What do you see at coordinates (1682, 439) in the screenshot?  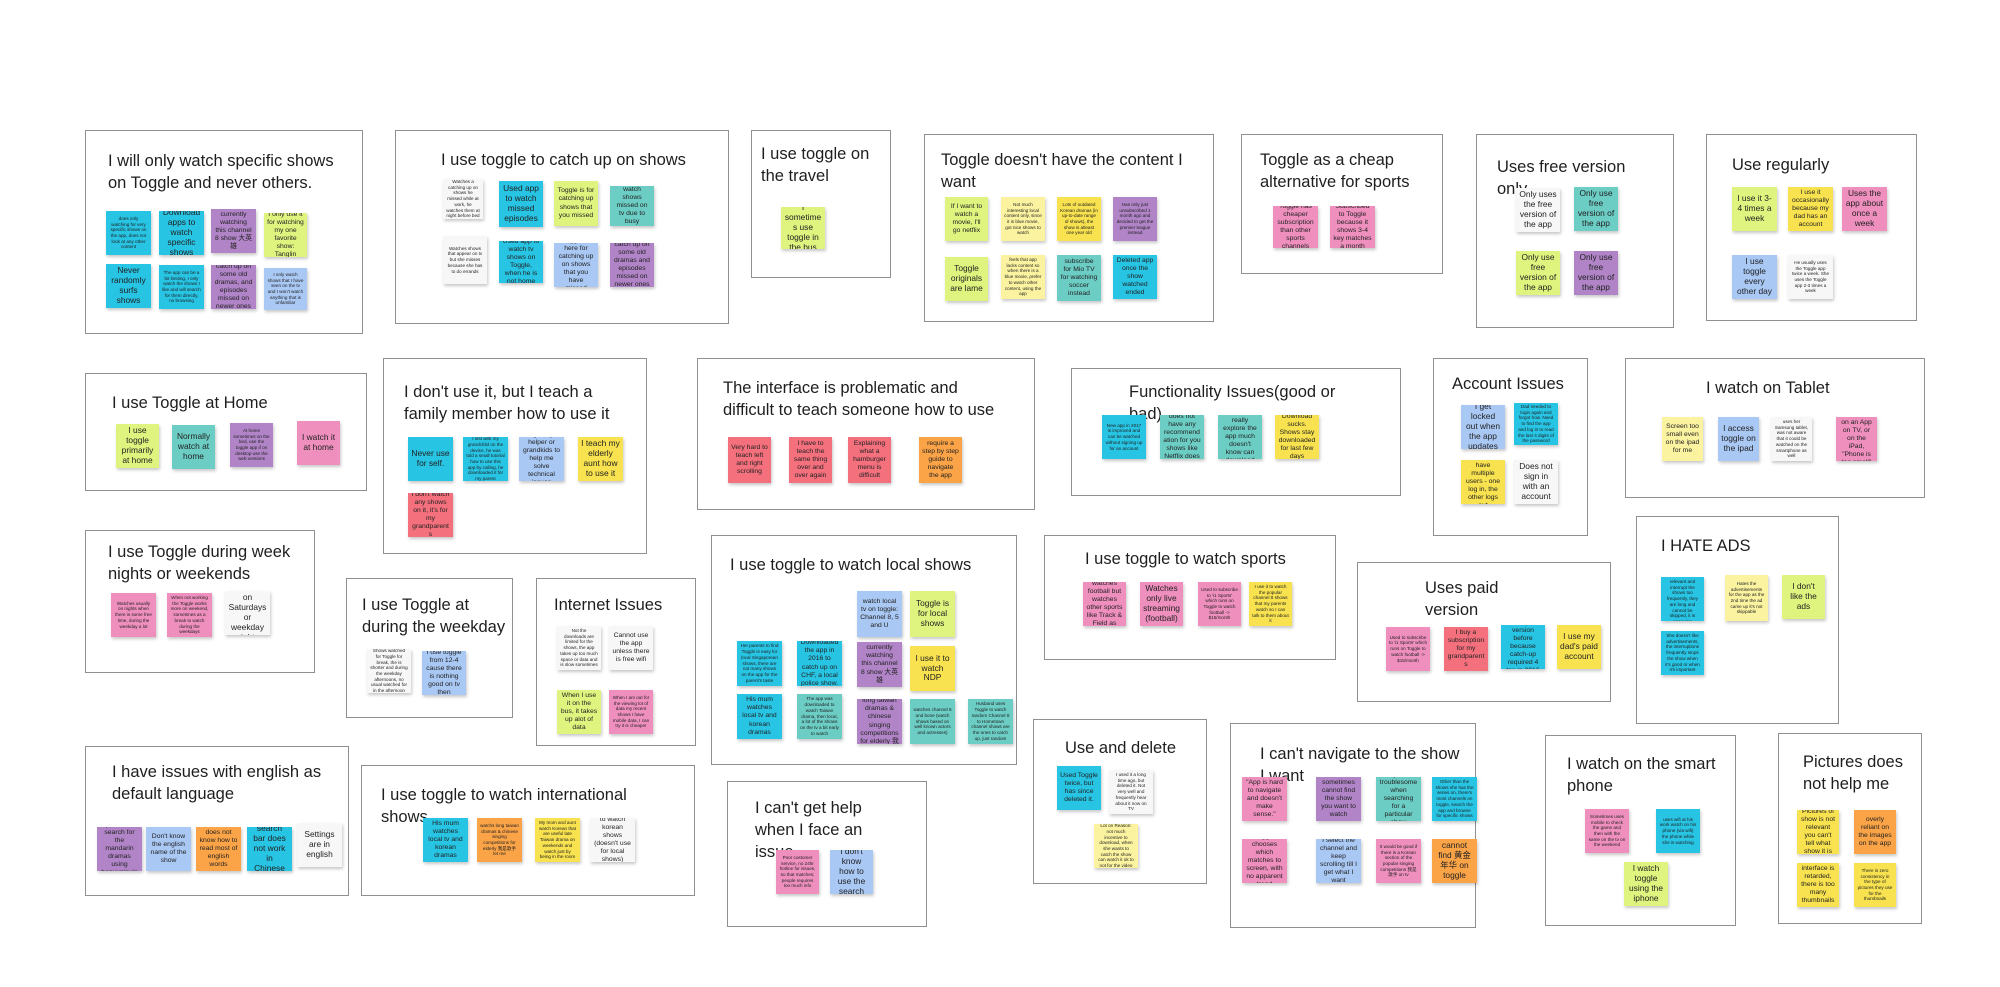 I see `sticky-note: Screen too small even on the ipad for me` at bounding box center [1682, 439].